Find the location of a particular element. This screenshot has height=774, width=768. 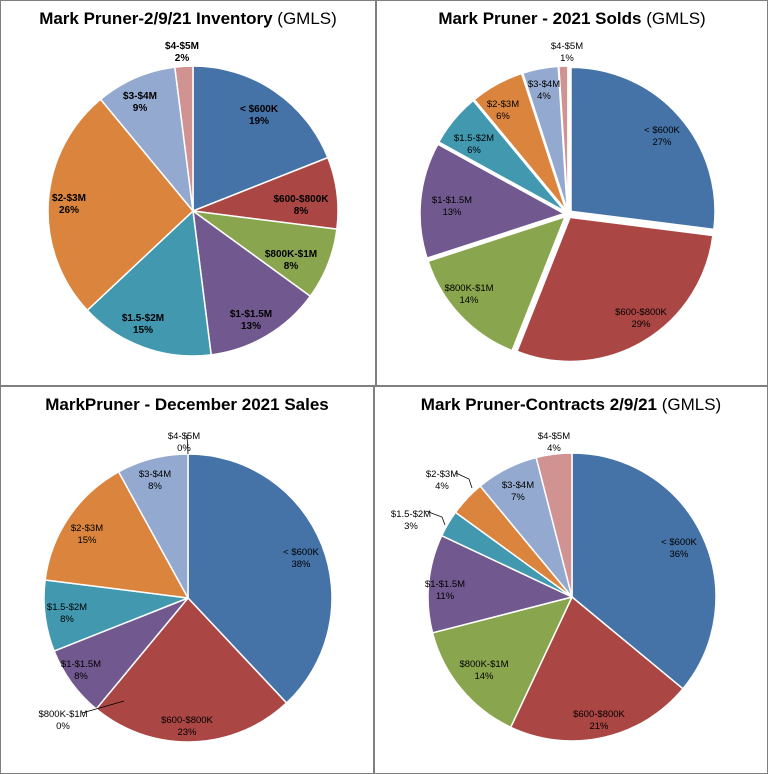

data-label-3-4m: $3-$4M 7% is located at coordinates (518, 491).